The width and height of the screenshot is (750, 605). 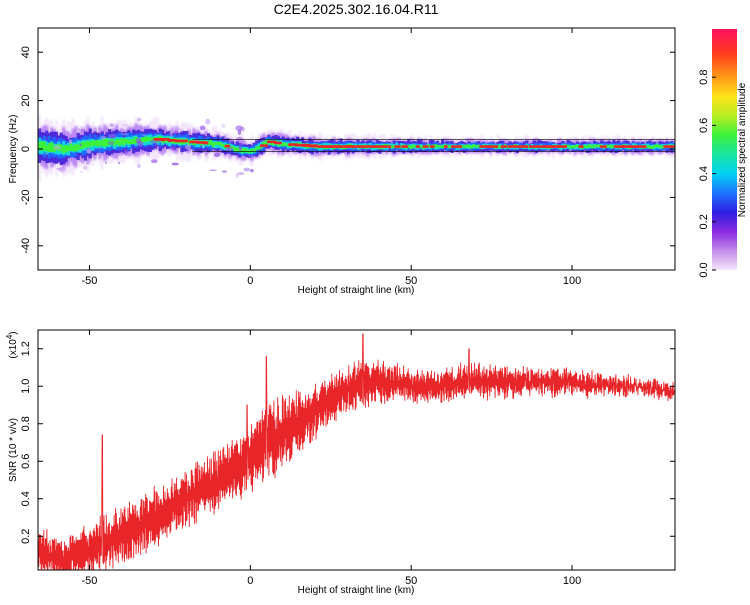 What do you see at coordinates (13, 149) in the screenshot?
I see `spectrogram-y-label: Frequency (Hz)` at bounding box center [13, 149].